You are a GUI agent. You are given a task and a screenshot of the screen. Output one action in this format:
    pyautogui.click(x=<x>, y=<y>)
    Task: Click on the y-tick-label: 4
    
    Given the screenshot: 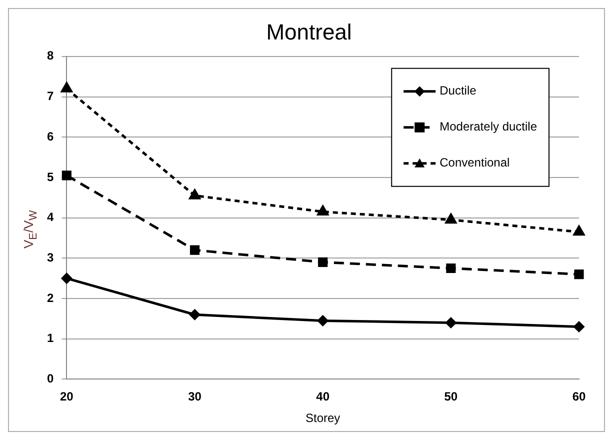 What is the action you would take?
    pyautogui.click(x=50, y=217)
    